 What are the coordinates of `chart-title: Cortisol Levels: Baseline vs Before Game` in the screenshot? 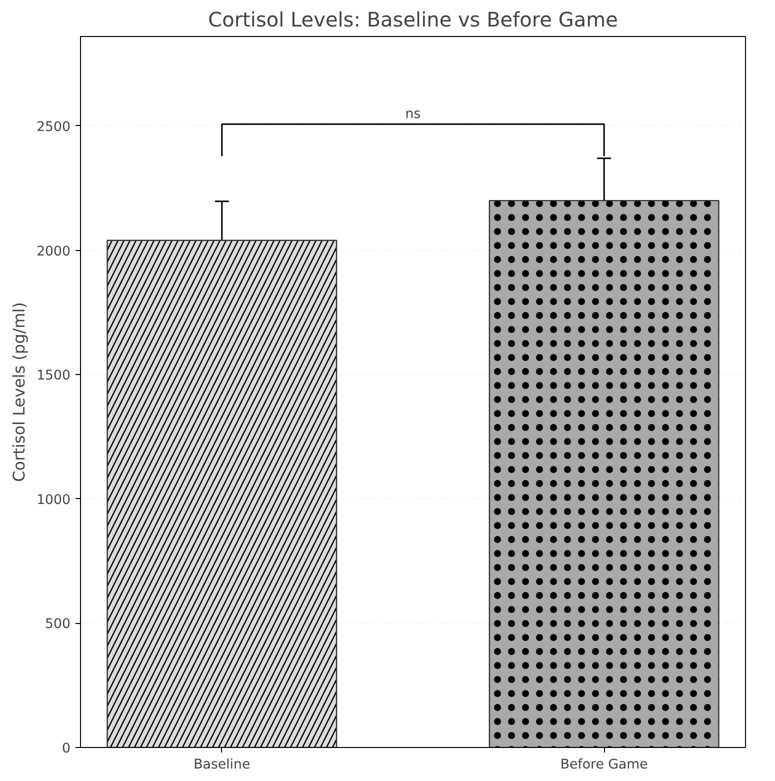 It's located at (413, 20).